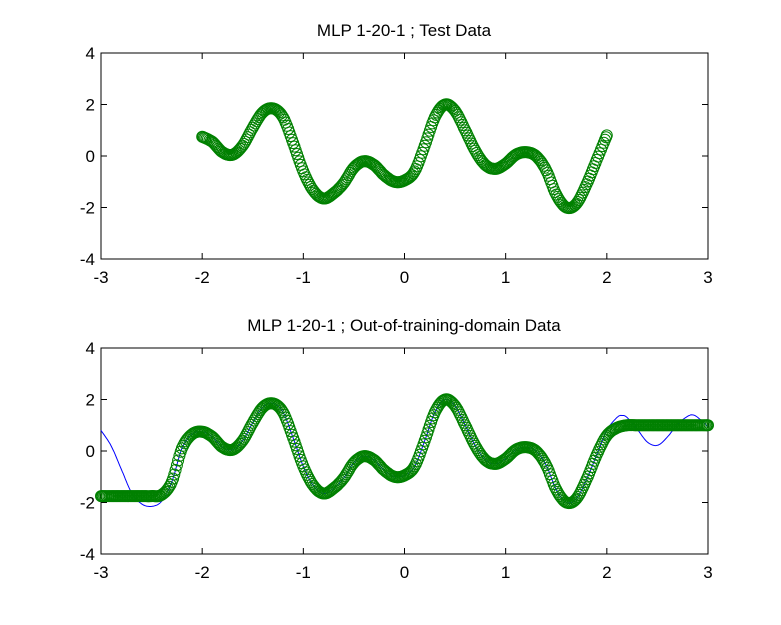 Image resolution: width=781 pixels, height=625 pixels. I want to click on chart-title: MLP 1-20-1 ; Out-of-training-domain Data, so click(404, 325).